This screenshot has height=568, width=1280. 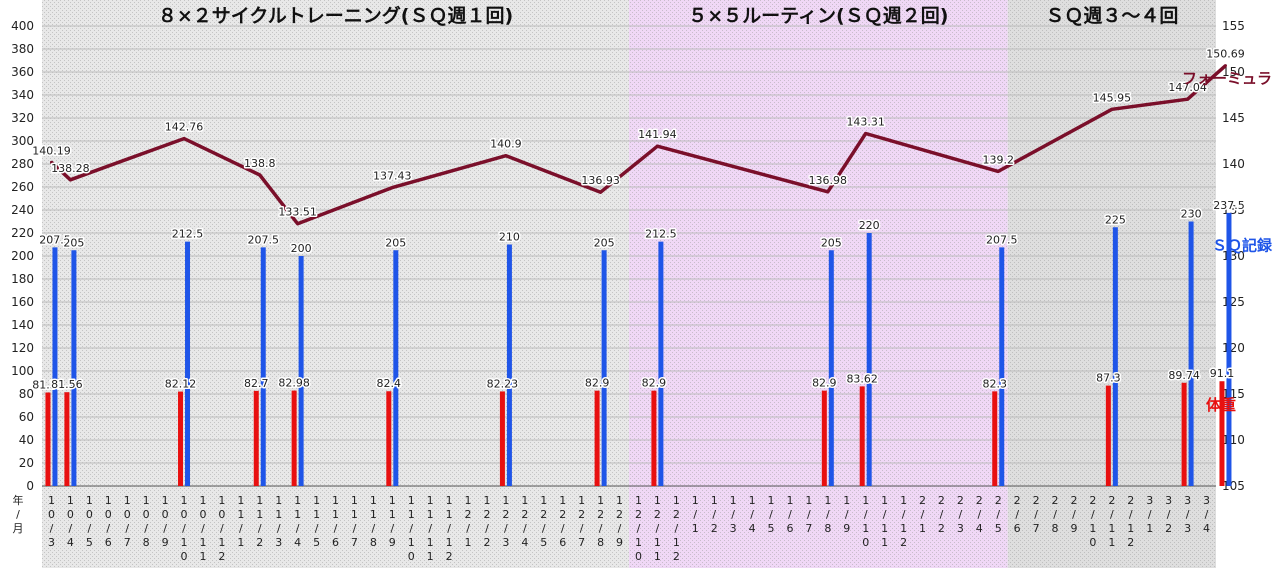 What do you see at coordinates (22, 279) in the screenshot?
I see `y-left-tick-label: 180` at bounding box center [22, 279].